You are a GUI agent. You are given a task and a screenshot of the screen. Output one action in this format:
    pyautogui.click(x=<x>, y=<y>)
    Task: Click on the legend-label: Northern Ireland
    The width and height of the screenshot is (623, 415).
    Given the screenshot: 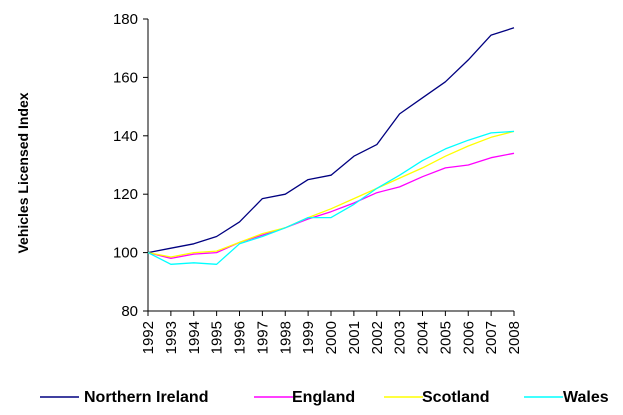 What is the action you would take?
    pyautogui.click(x=146, y=397)
    